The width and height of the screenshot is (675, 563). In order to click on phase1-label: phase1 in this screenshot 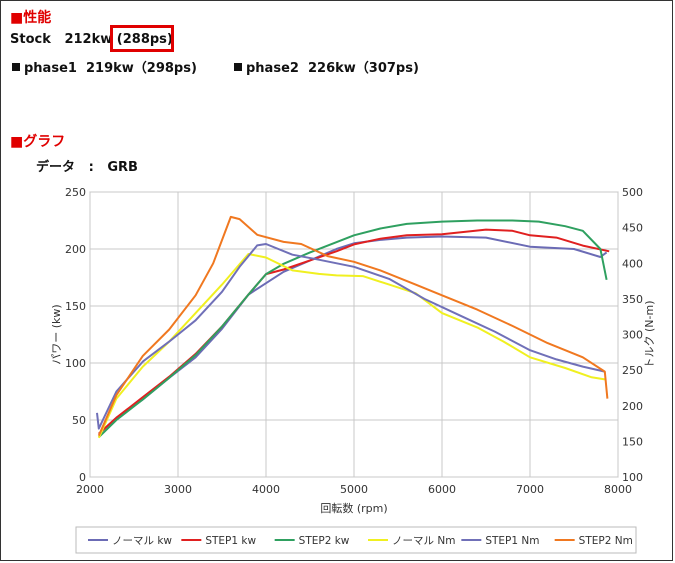, I will do `click(50, 68)`.